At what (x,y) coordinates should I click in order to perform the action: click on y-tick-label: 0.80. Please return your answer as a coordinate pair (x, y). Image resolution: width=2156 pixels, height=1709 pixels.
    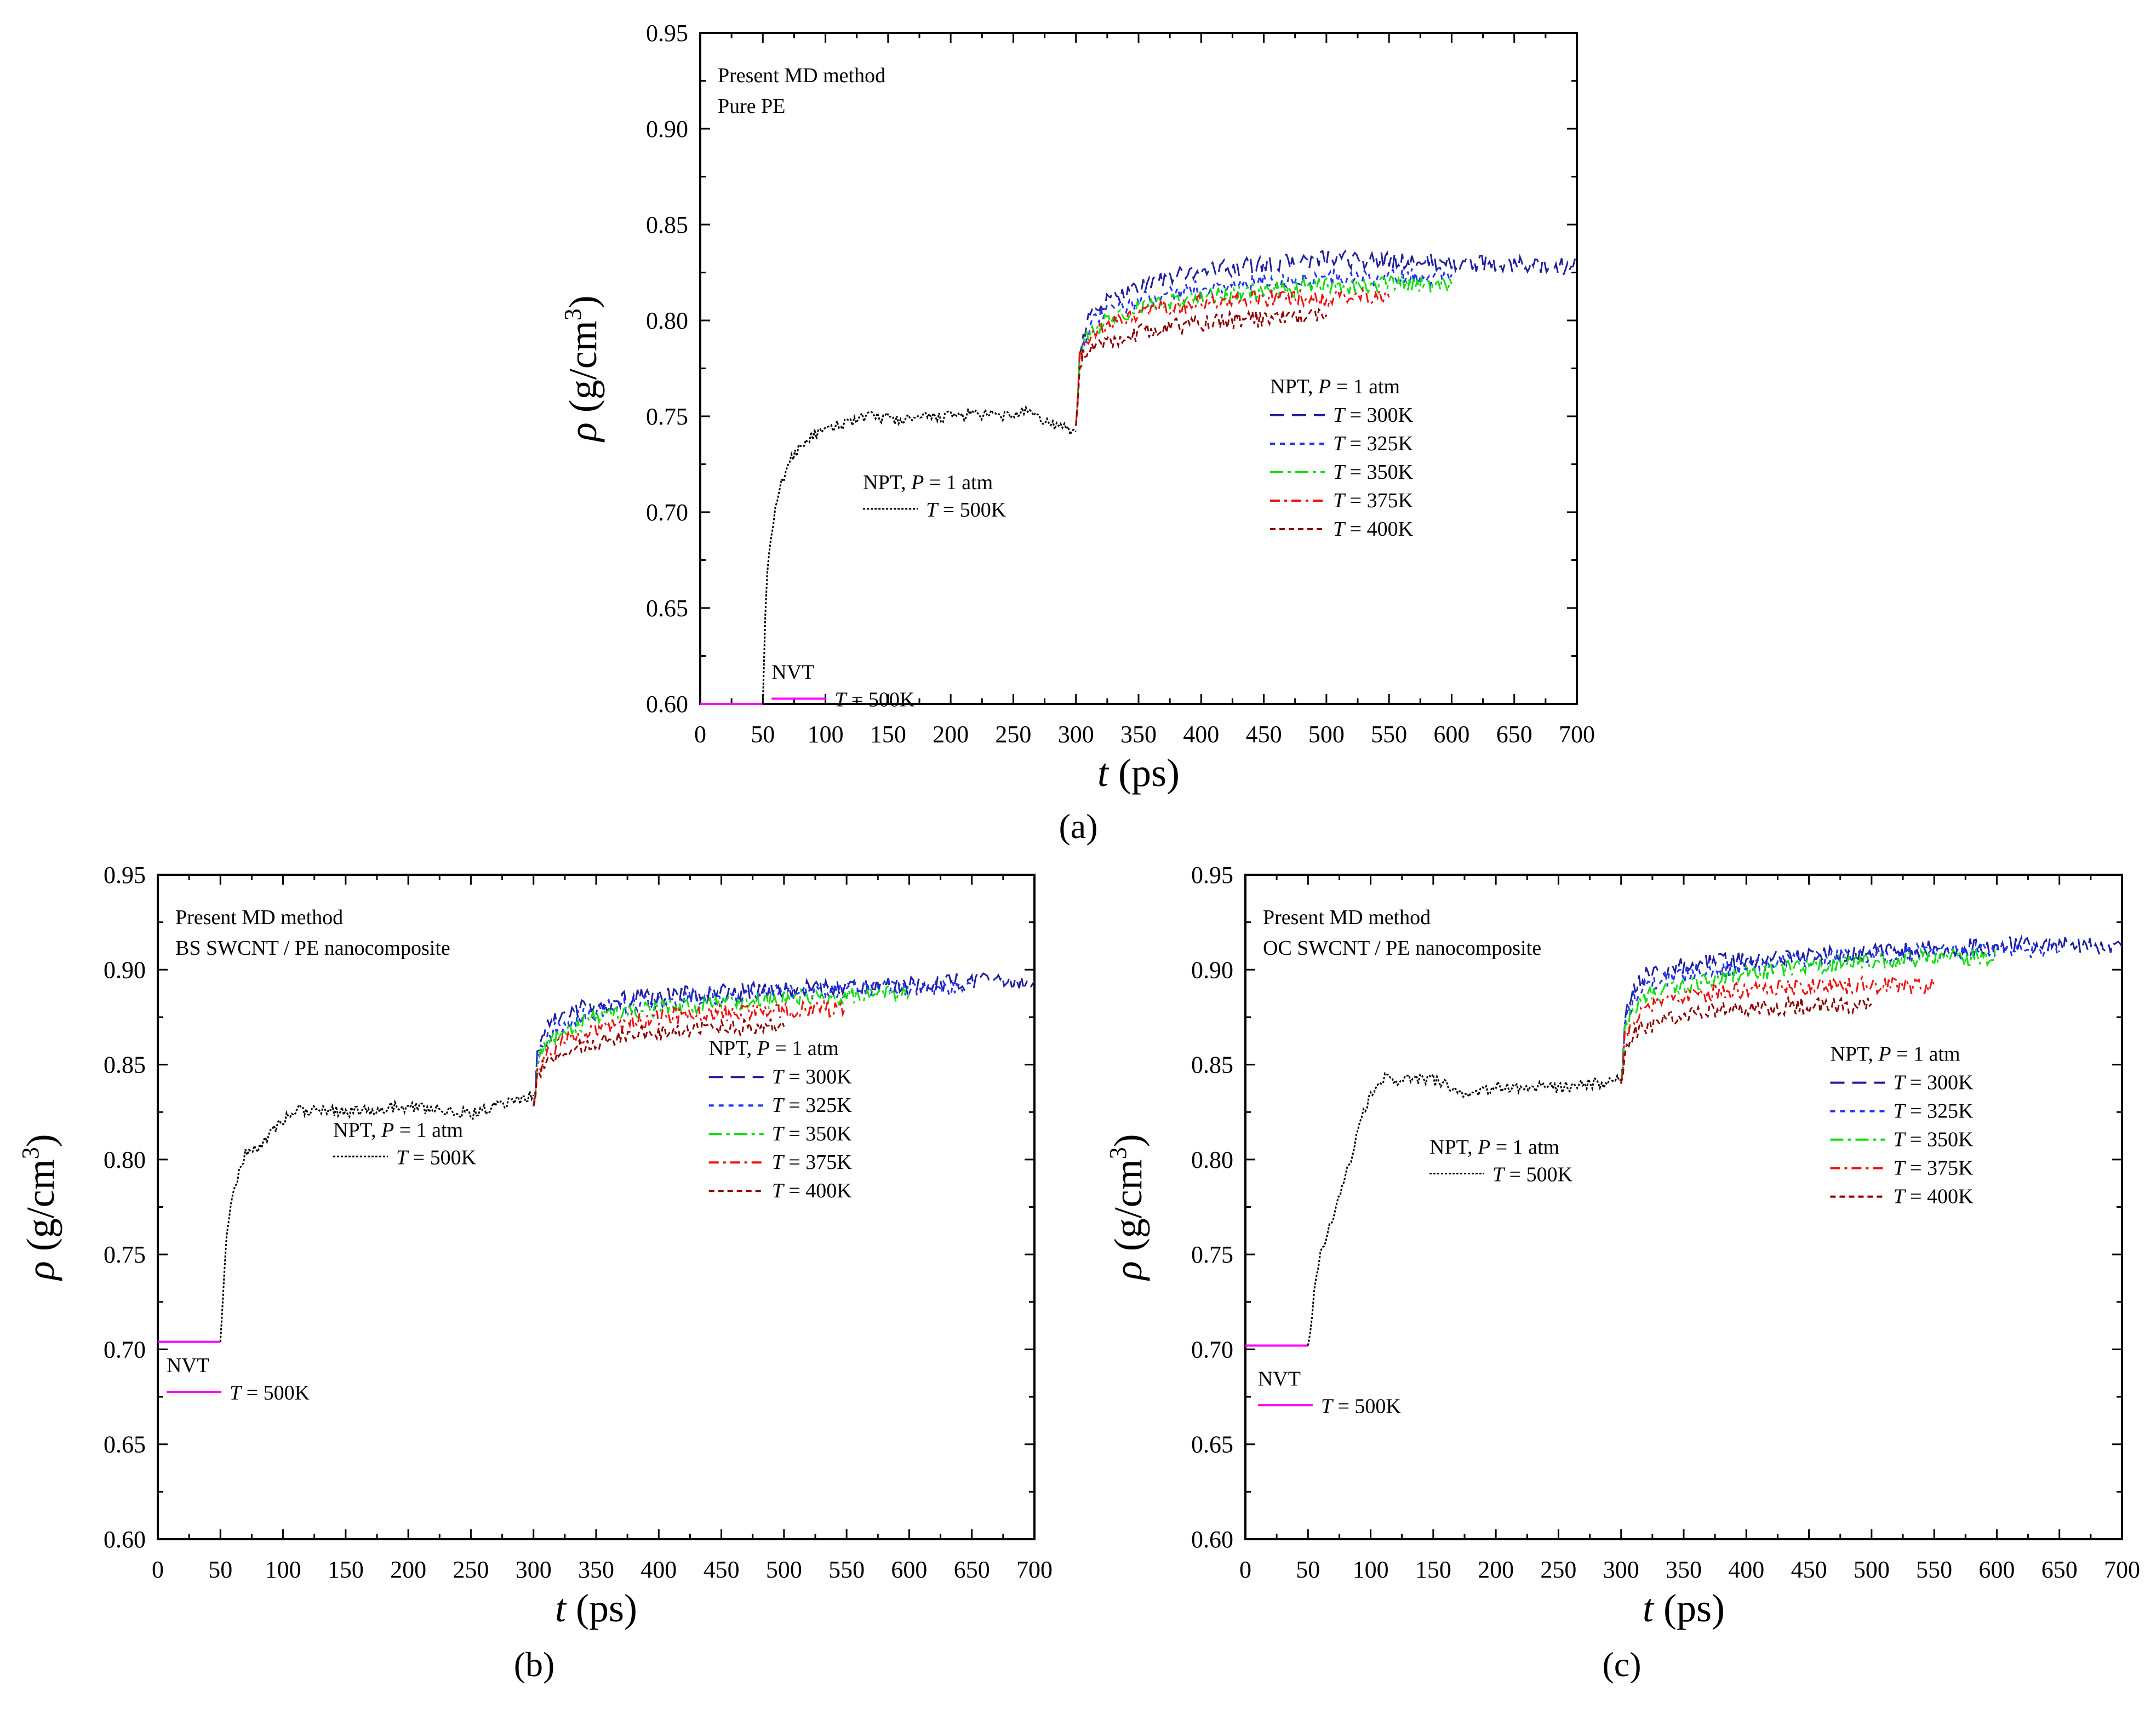
    Looking at the image, I should click on (125, 1160).